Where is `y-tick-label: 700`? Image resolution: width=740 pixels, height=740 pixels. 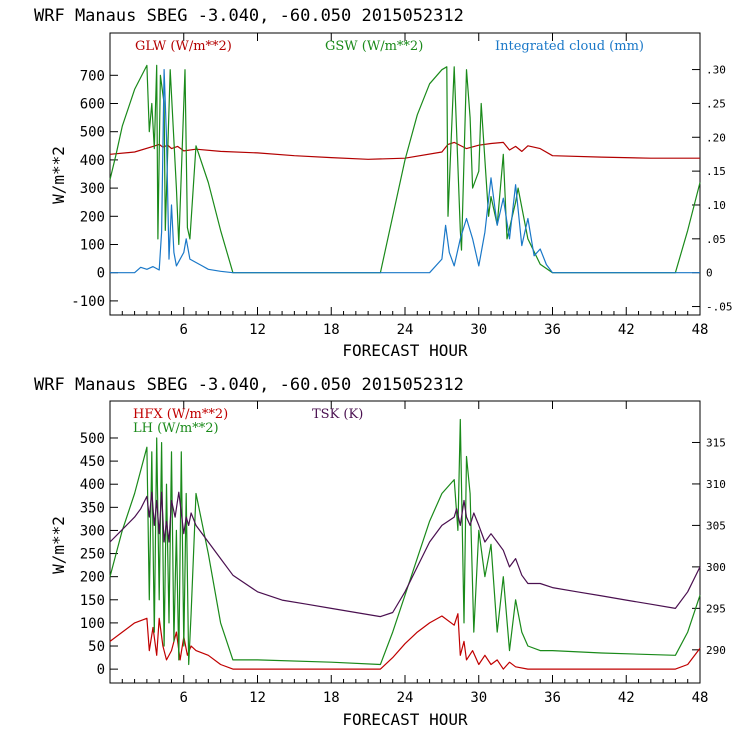 y-tick-label: 700 is located at coordinates (92, 76).